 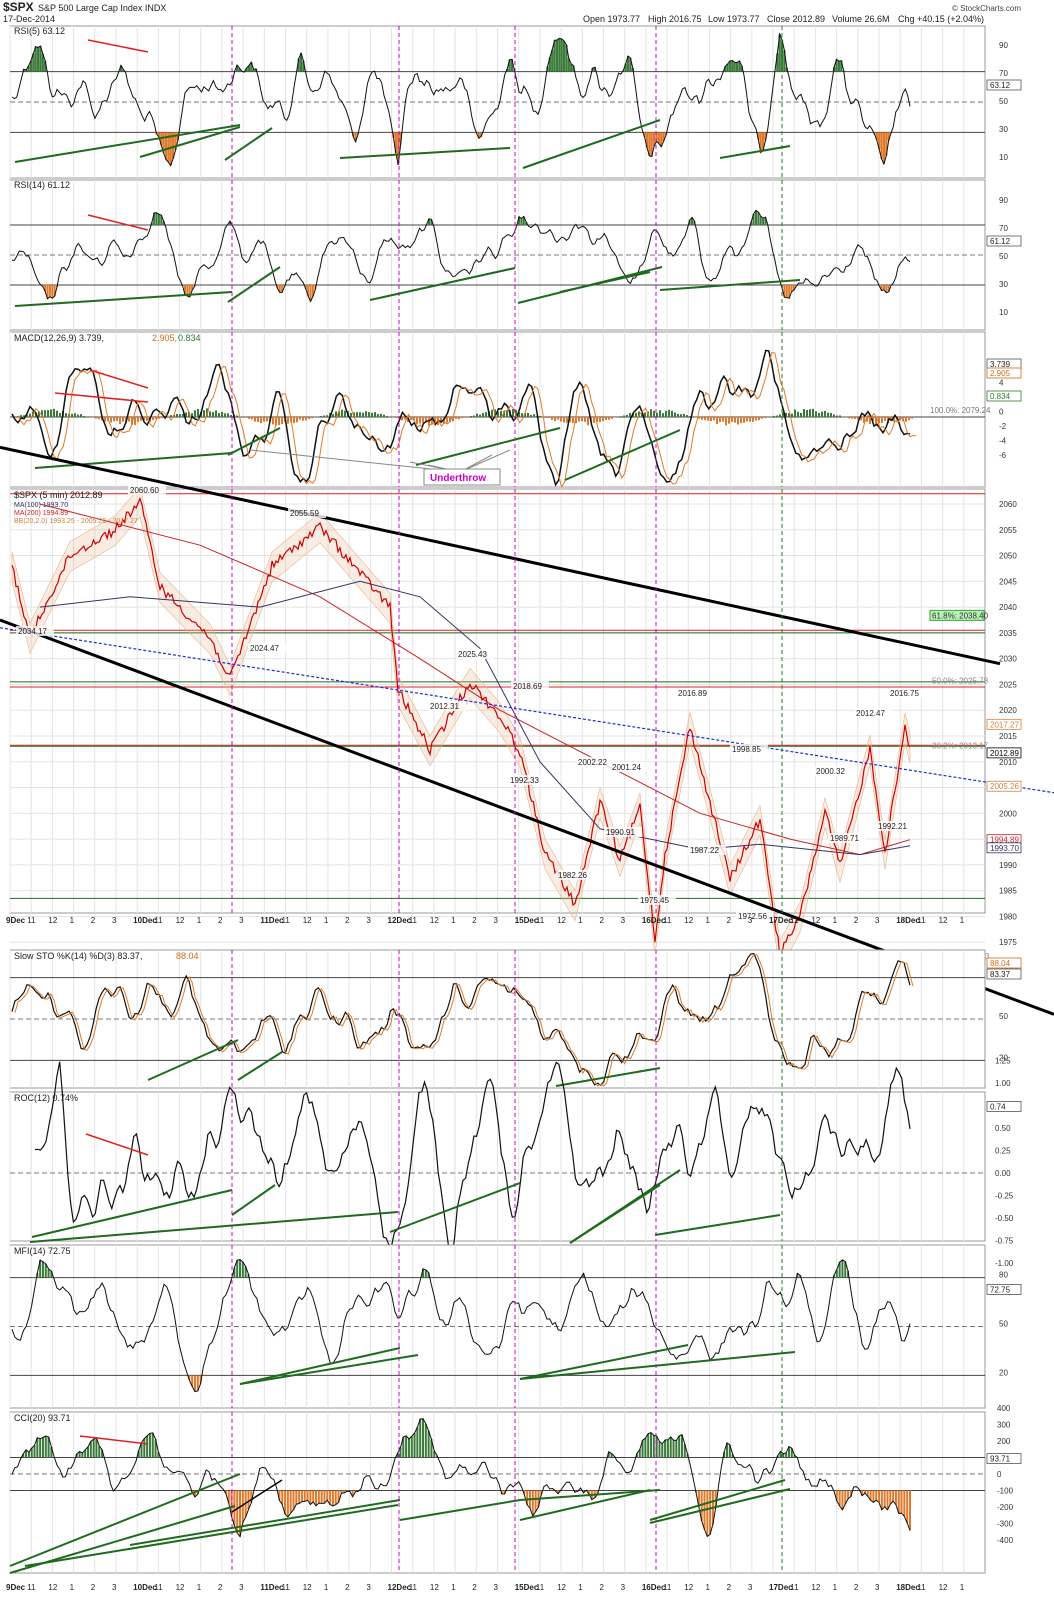 What do you see at coordinates (1003, 1372) in the screenshot?
I see `mfi-tick: 20` at bounding box center [1003, 1372].